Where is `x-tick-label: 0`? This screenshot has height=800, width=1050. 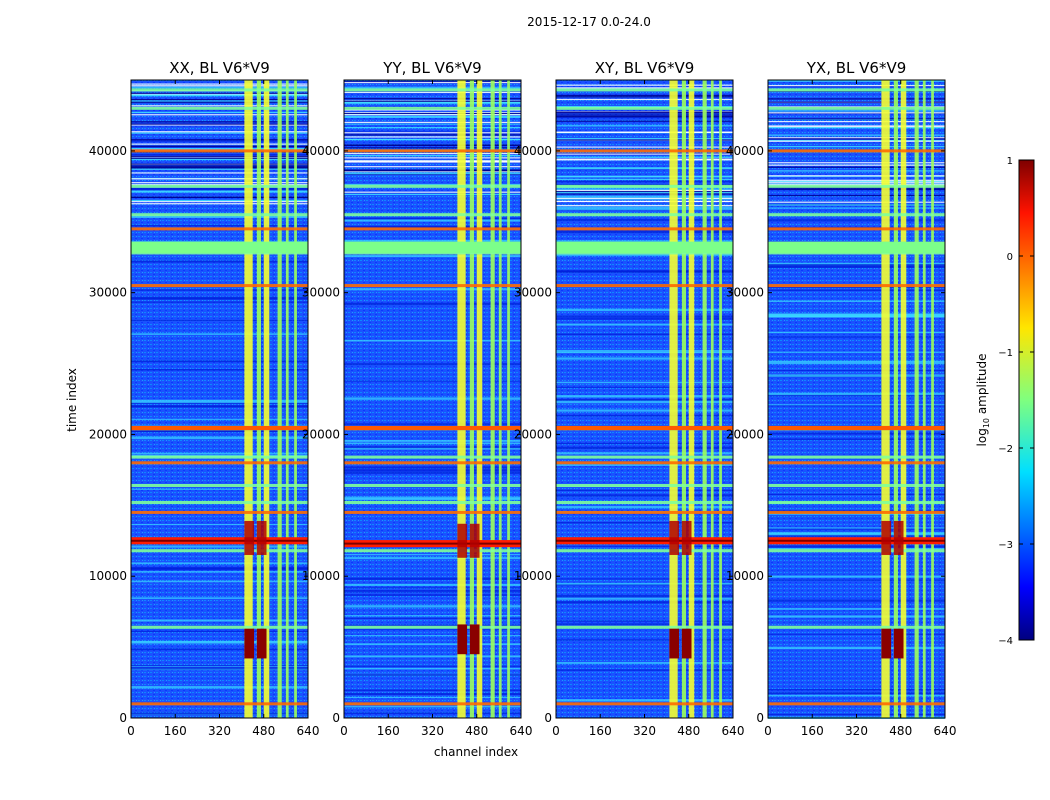 x-tick-label: 0 is located at coordinates (131, 731).